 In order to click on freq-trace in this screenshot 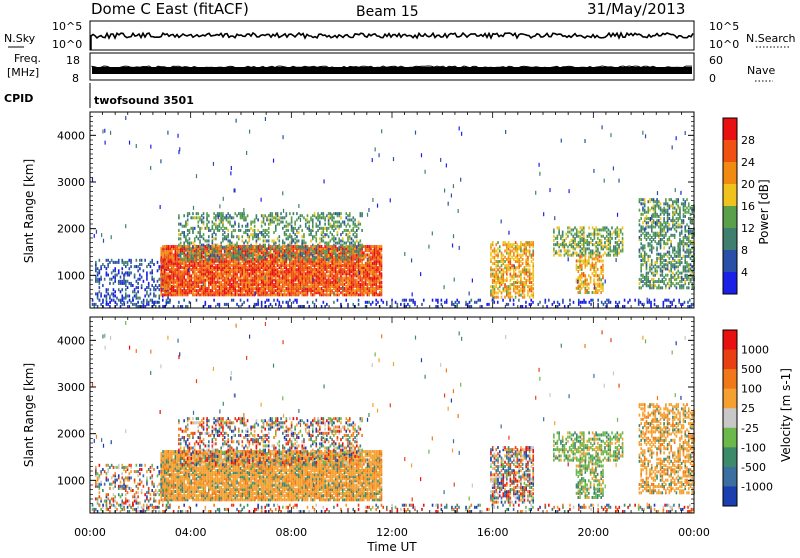, I will do `click(392, 70)`.